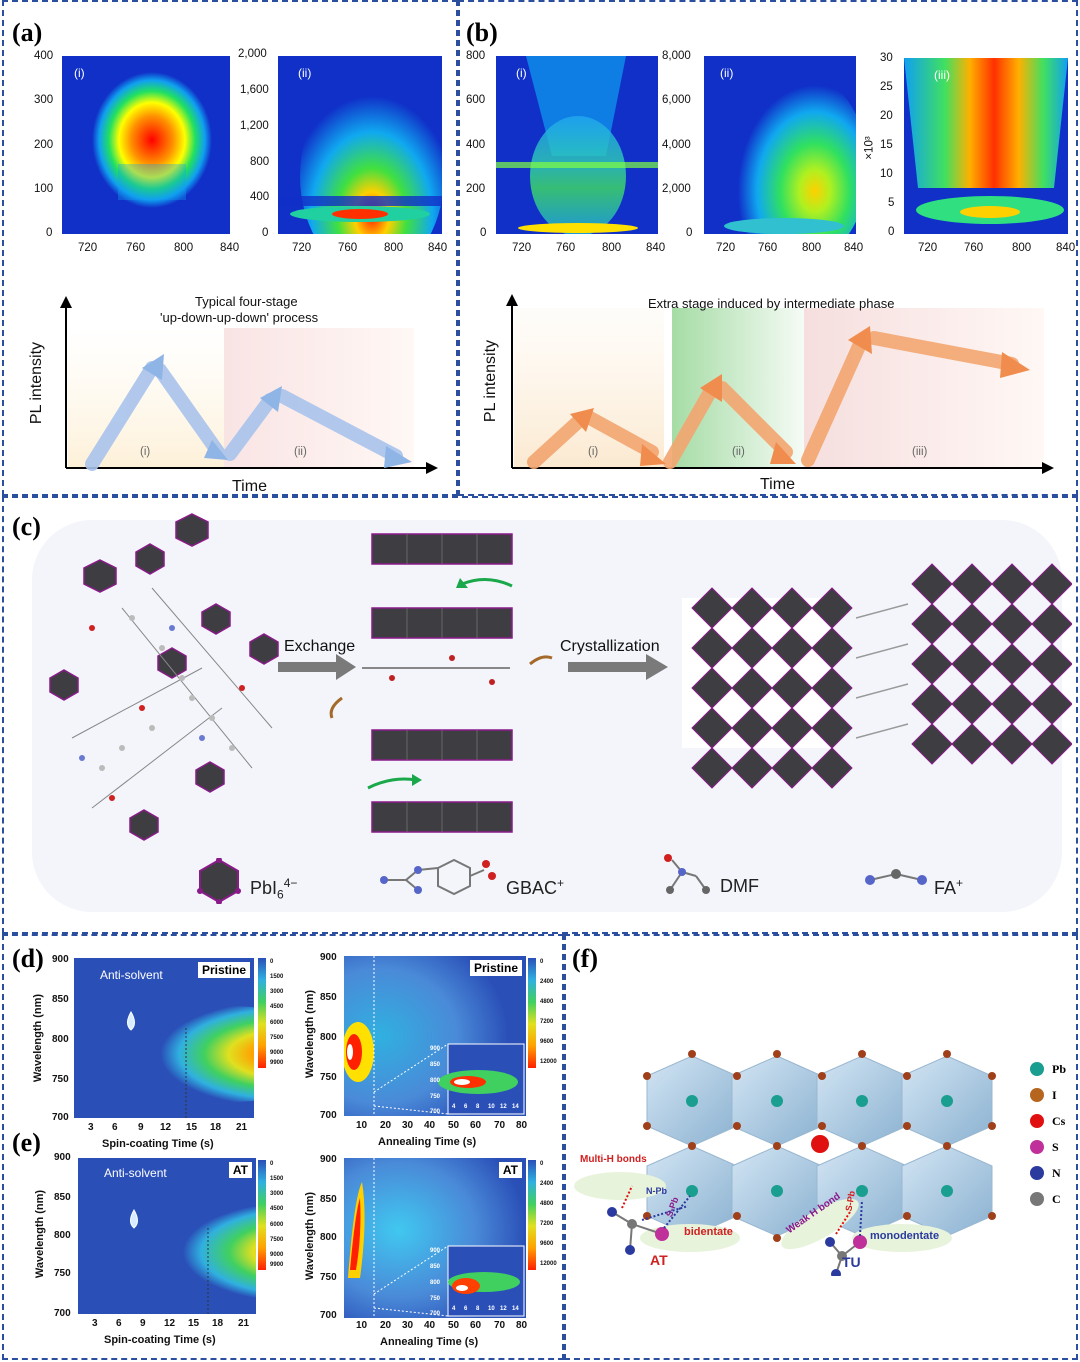 Image resolution: width=1080 pixels, height=1362 pixels. What do you see at coordinates (476, 1325) in the screenshot?
I see `xtick: 60` at bounding box center [476, 1325].